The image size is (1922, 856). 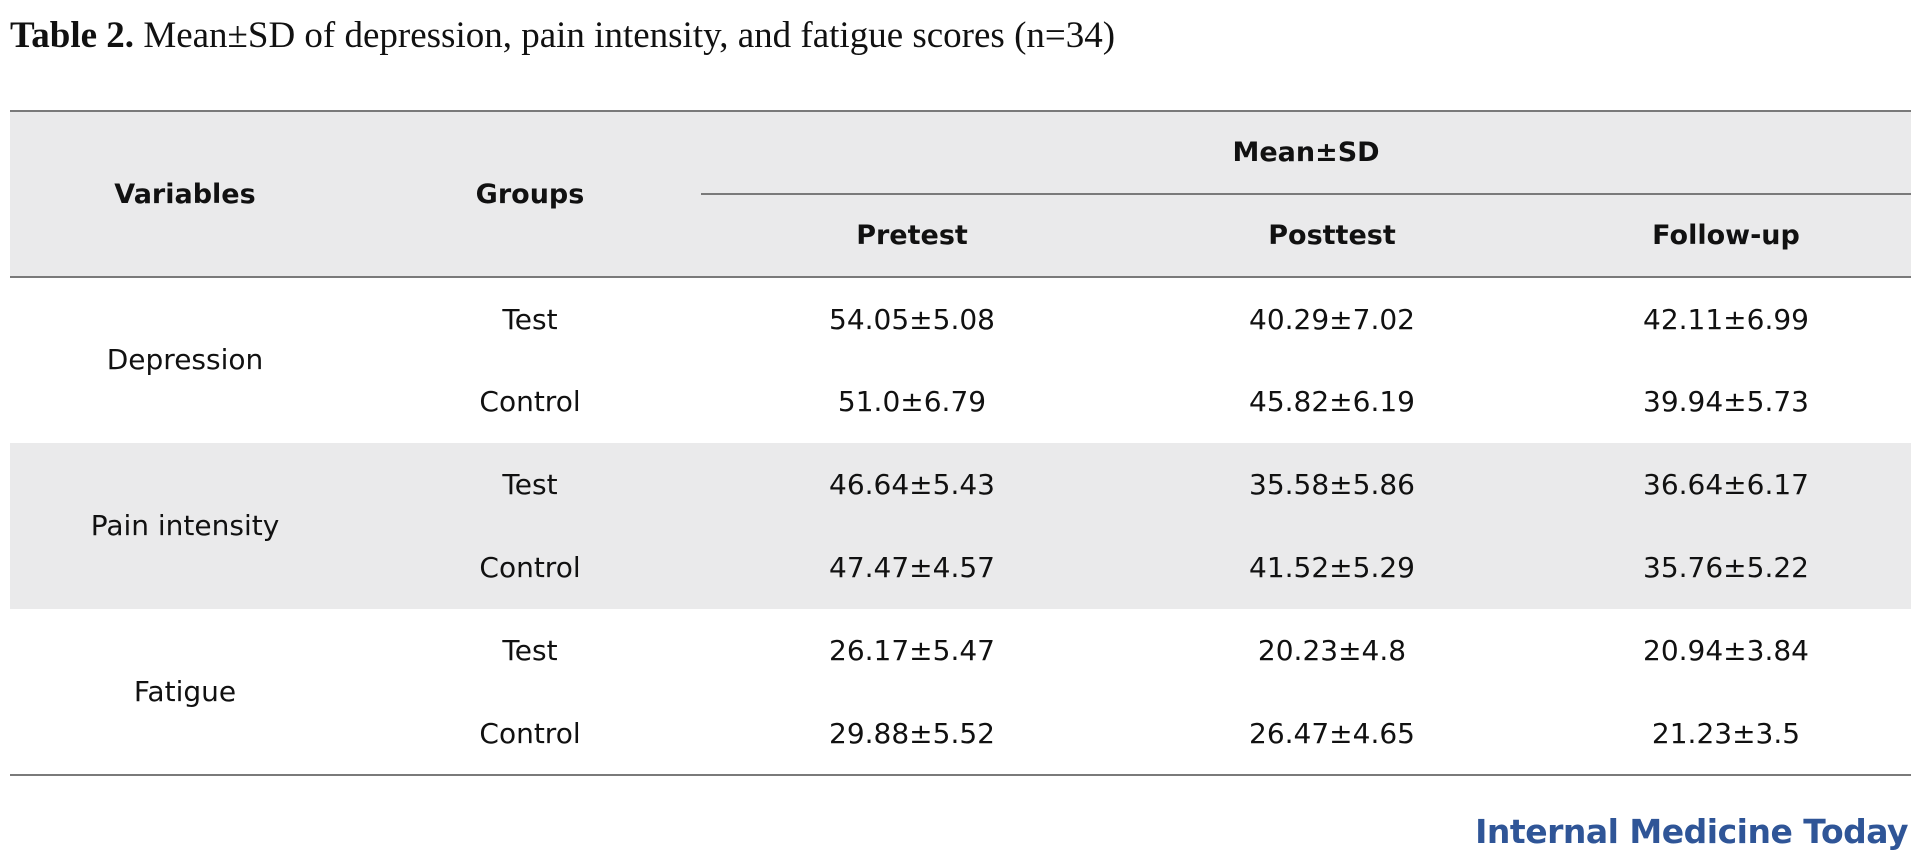 What do you see at coordinates (1726, 319) in the screenshot?
I see `value-cell: 42.11±6.99` at bounding box center [1726, 319].